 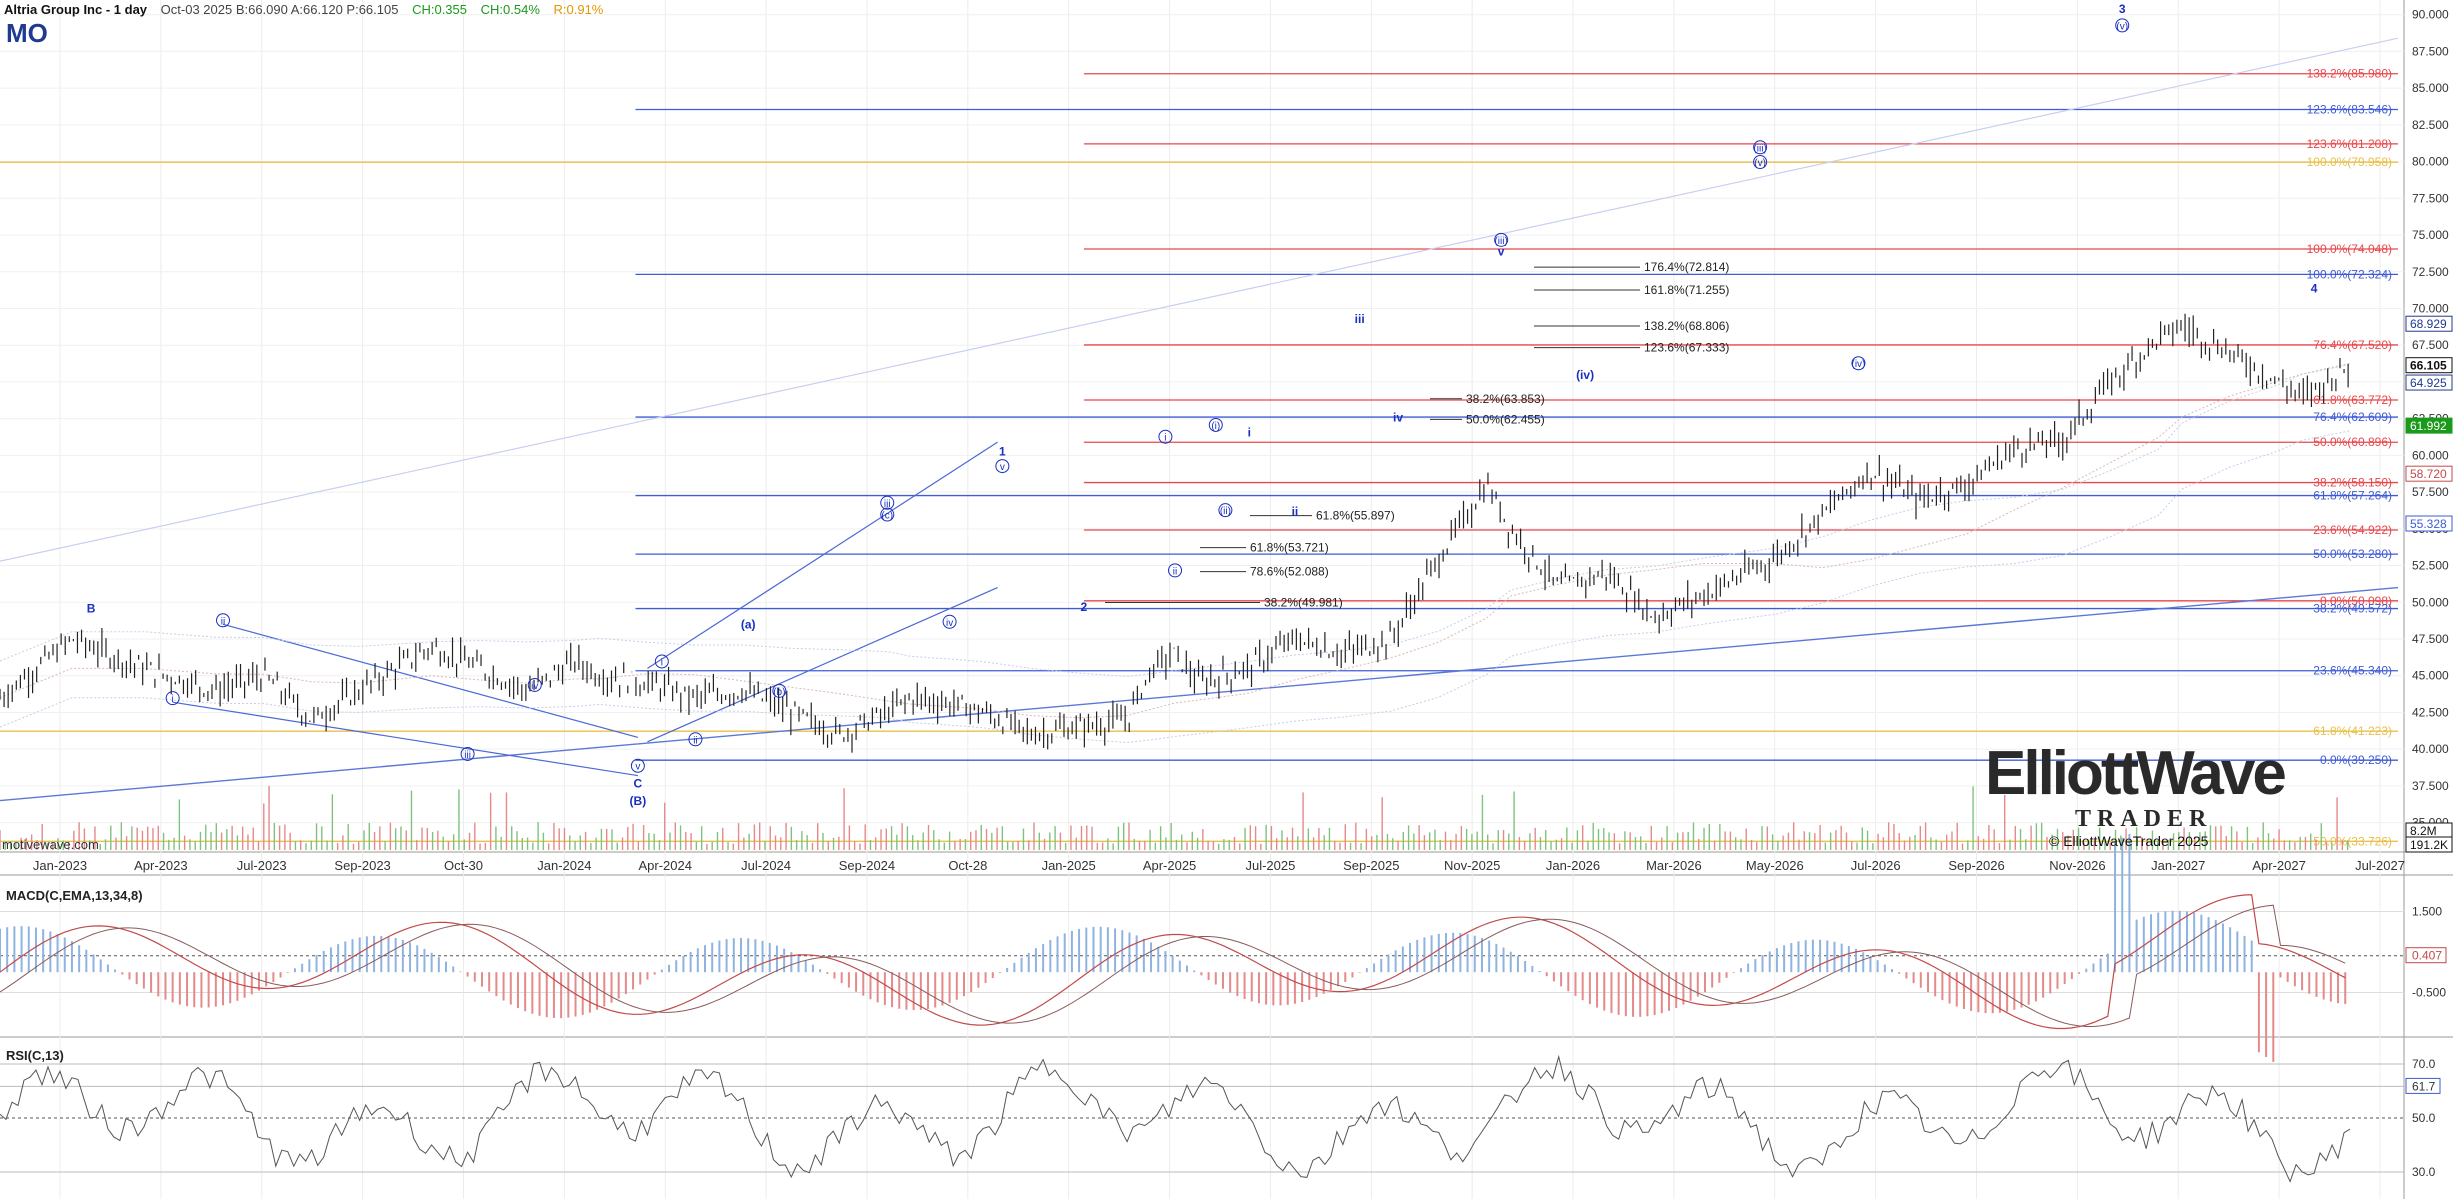 What do you see at coordinates (2352, 345) in the screenshot?
I see `fib-level-label: 76.4%(67.520)` at bounding box center [2352, 345].